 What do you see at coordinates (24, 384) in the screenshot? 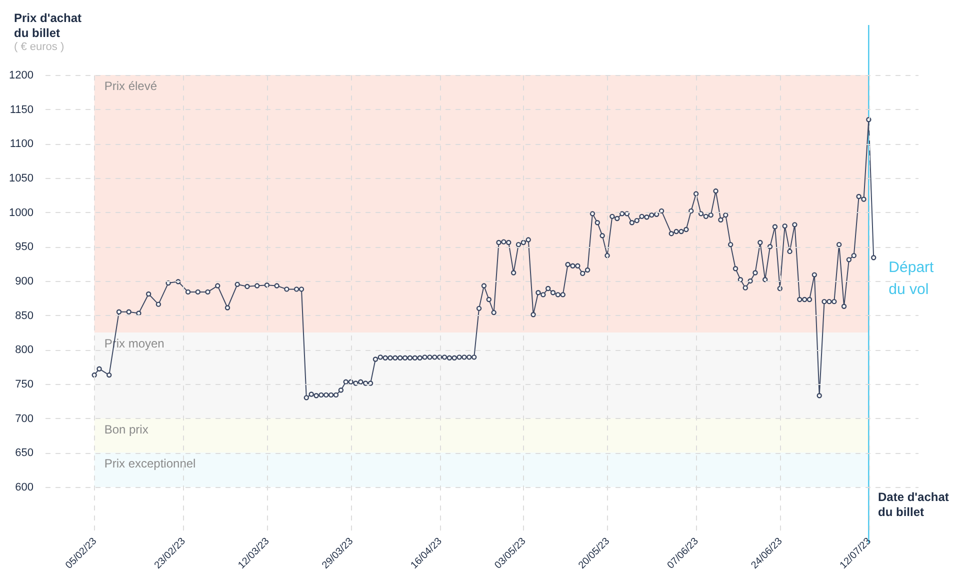
I see `y-tick-label: 750` at bounding box center [24, 384].